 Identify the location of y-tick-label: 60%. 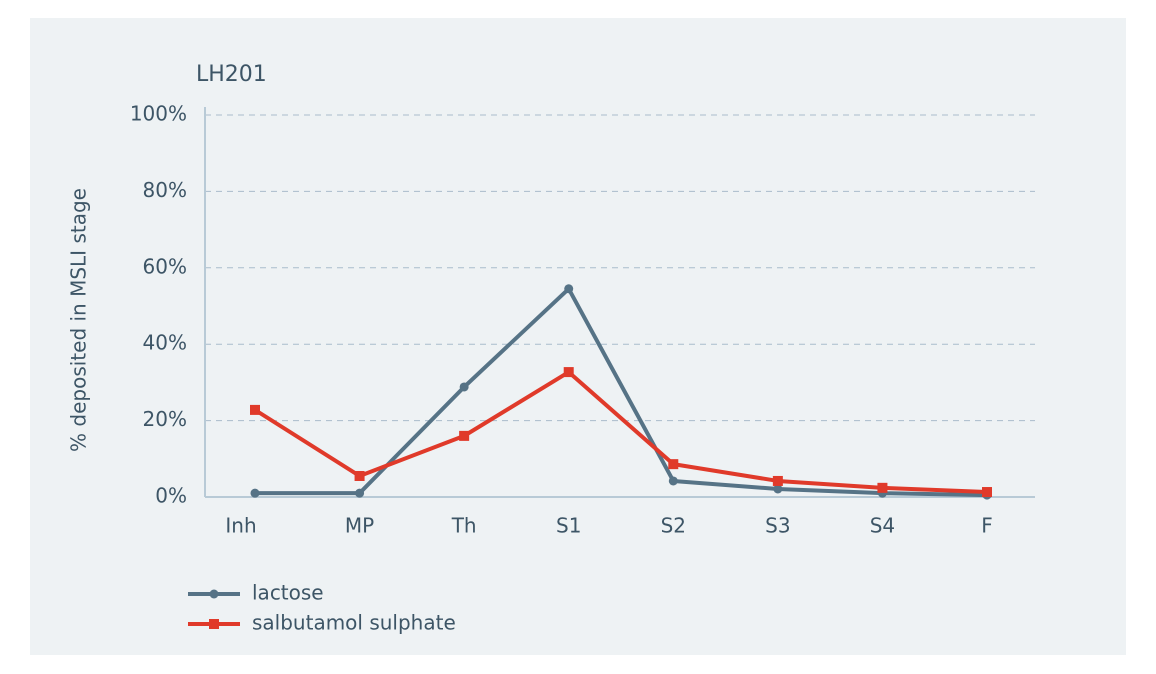
(165, 266).